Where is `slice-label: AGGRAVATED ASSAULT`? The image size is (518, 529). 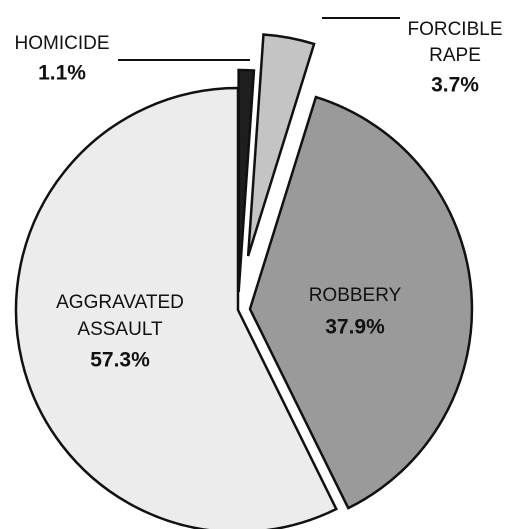 slice-label: AGGRAVATED ASSAULT is located at coordinates (120, 316).